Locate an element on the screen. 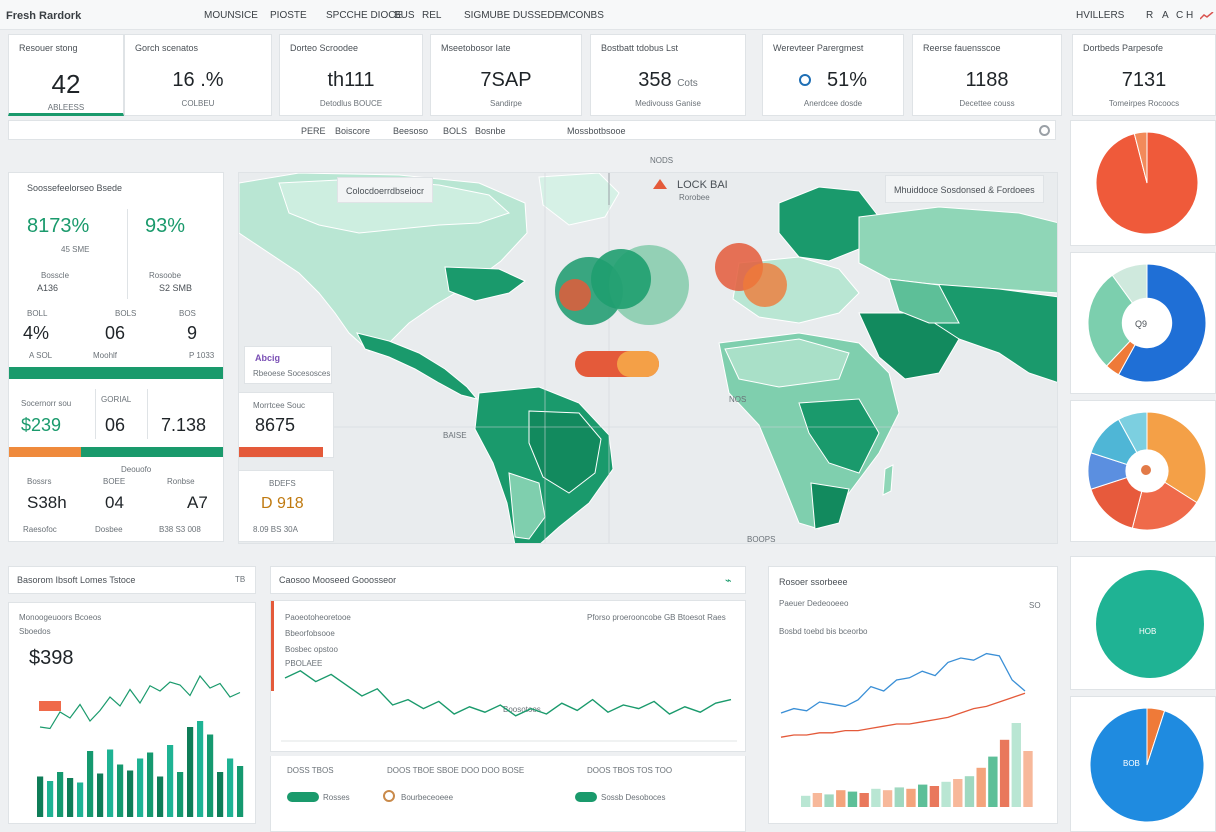 The height and width of the screenshot is (832, 1216). line-chart is located at coordinates (509, 705).